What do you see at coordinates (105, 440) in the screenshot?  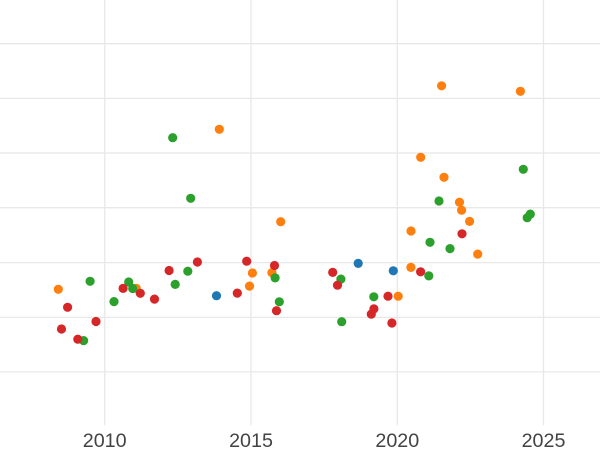 I see `svg-text: 2010` at bounding box center [105, 440].